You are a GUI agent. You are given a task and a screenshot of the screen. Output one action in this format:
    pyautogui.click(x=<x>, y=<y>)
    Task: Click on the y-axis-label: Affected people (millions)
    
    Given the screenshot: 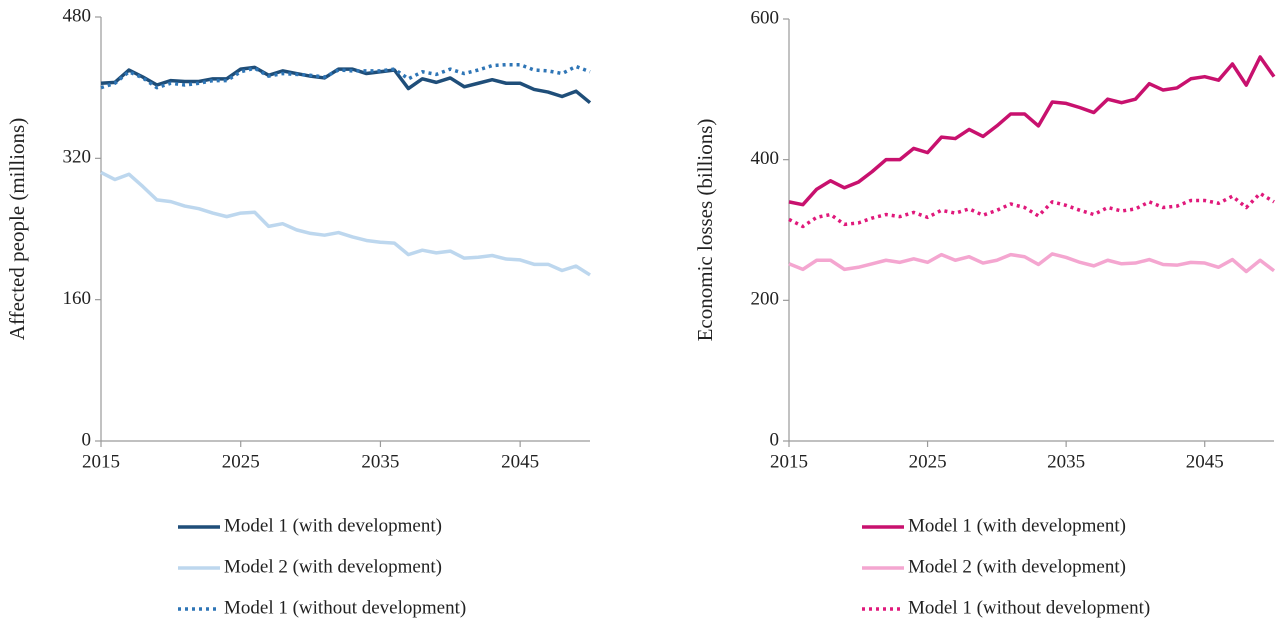 What is the action you would take?
    pyautogui.click(x=17, y=229)
    